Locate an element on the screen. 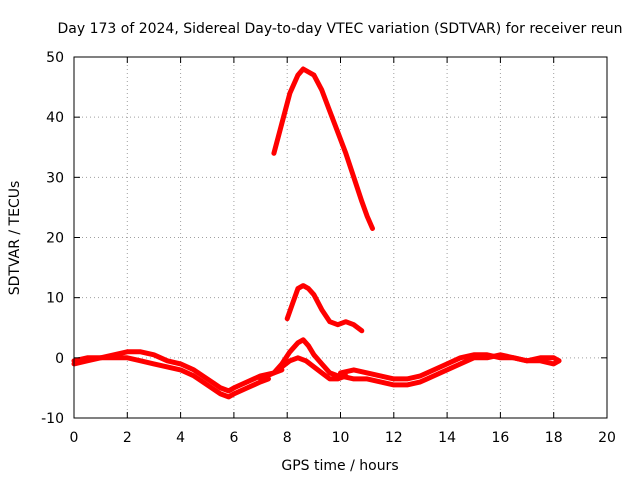 This screenshot has width=640, height=480. x-tick-label: 8 is located at coordinates (287, 438).